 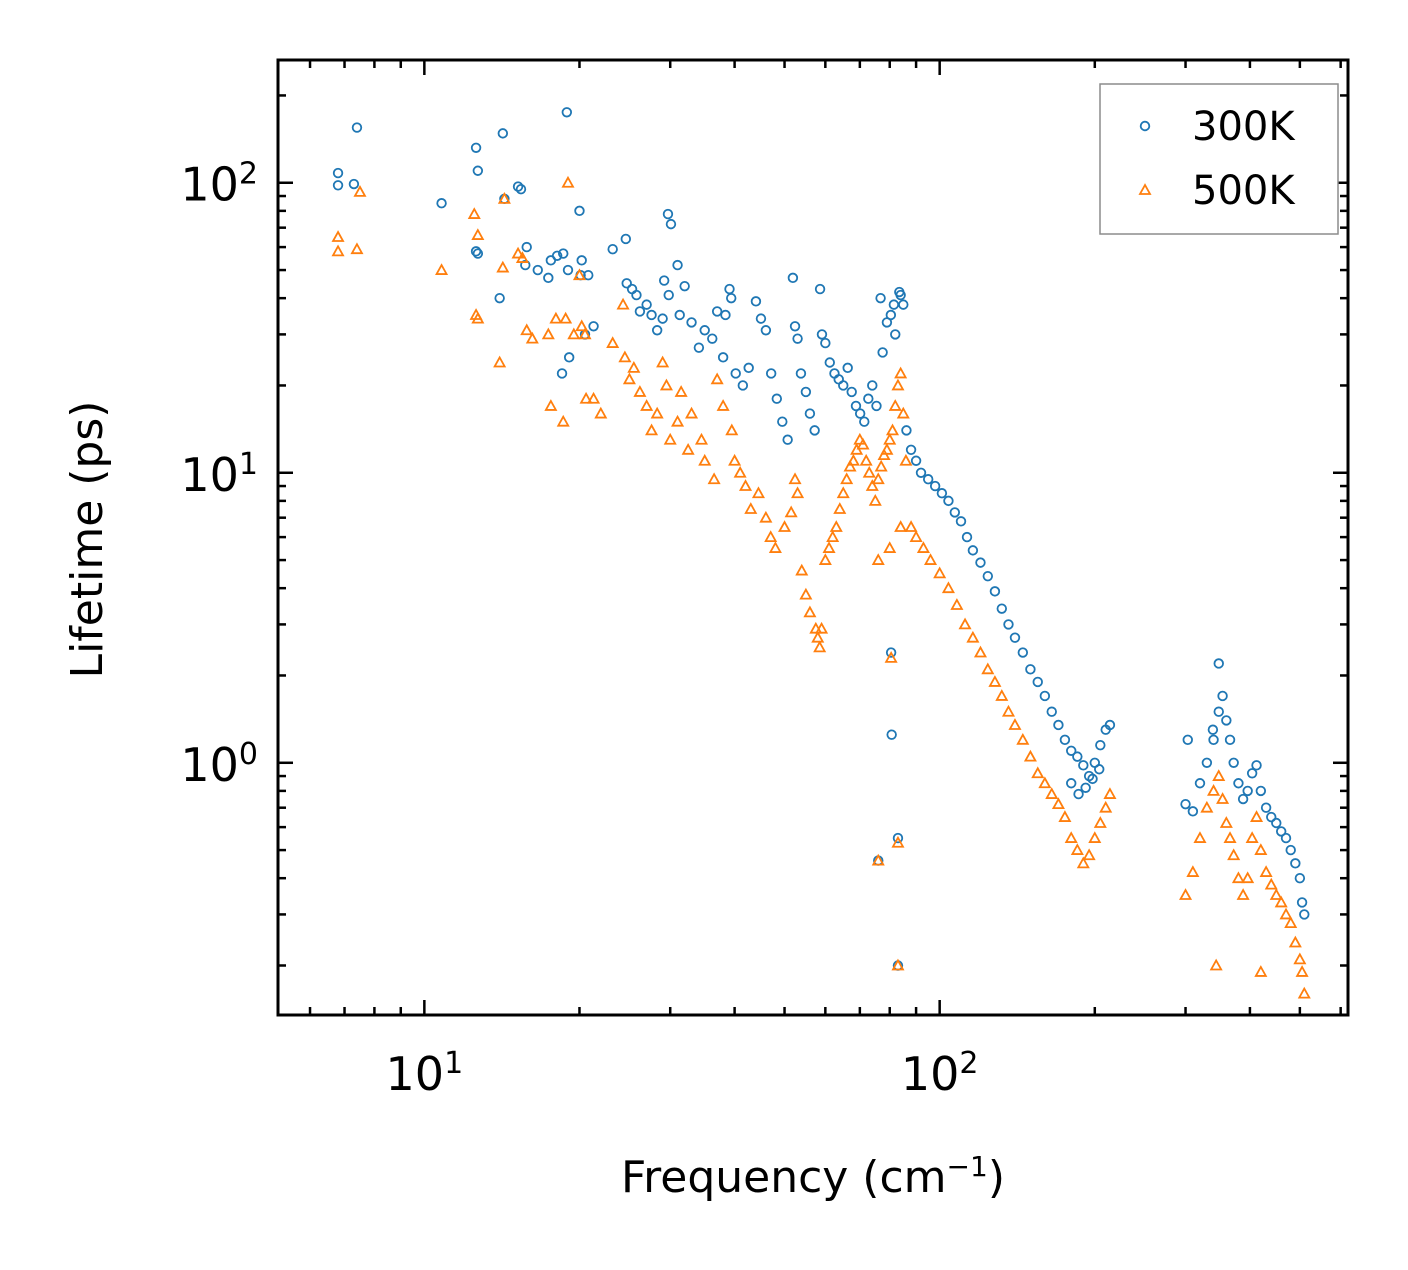 What do you see at coordinates (930, 1074) in the screenshot?
I see `x-tick-label-base: 10` at bounding box center [930, 1074].